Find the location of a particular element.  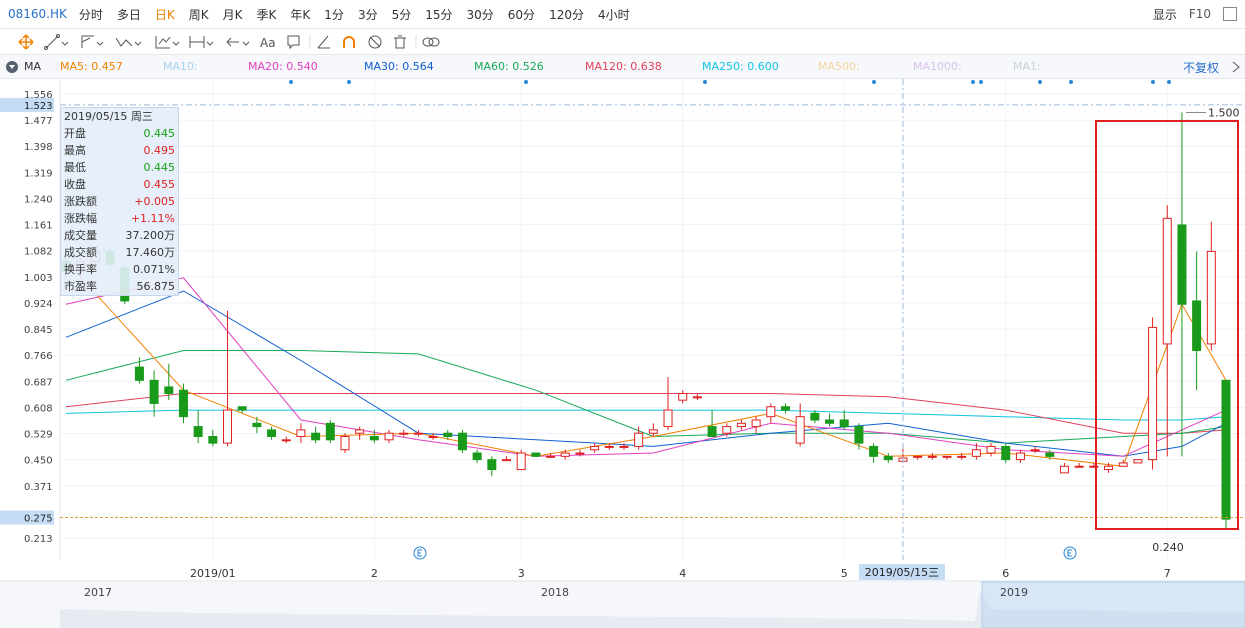

ma-legend-item: MA500: is located at coordinates (839, 66).